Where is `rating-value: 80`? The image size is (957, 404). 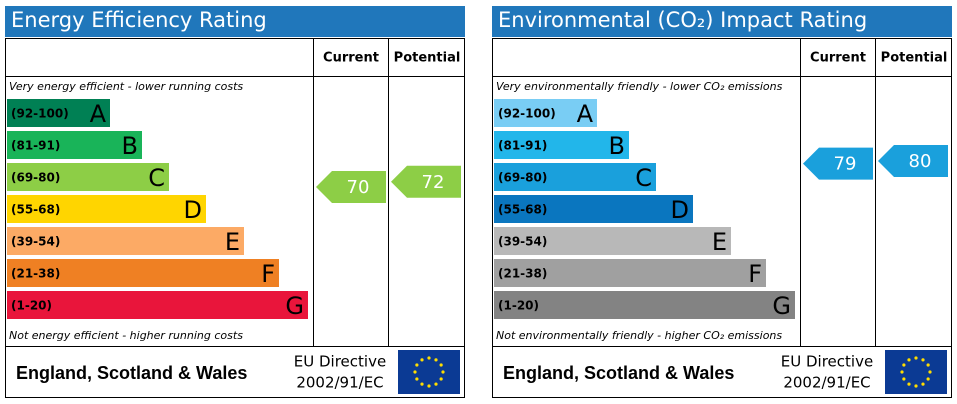
rating-value: 80 is located at coordinates (920, 161).